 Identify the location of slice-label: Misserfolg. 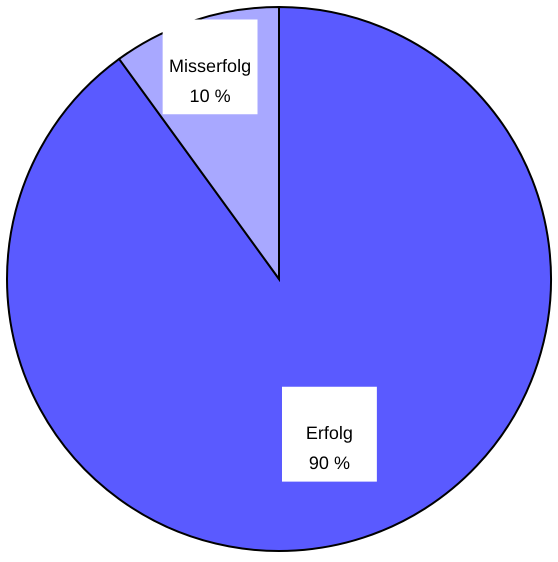
(210, 66).